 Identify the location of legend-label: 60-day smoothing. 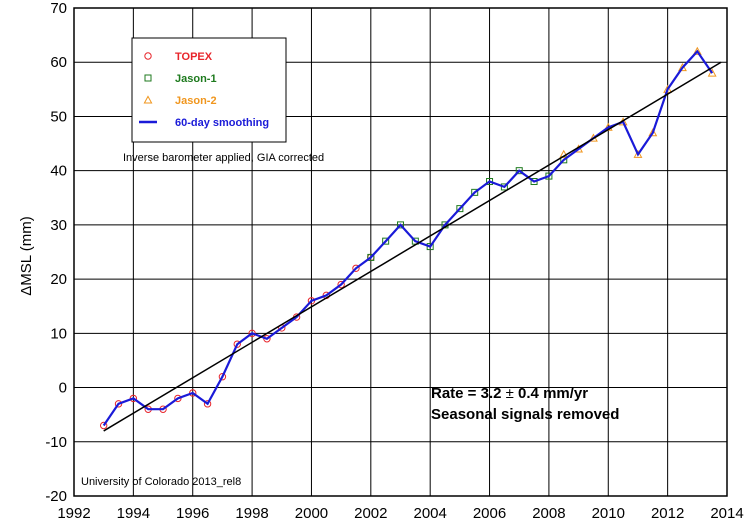
(222, 123).